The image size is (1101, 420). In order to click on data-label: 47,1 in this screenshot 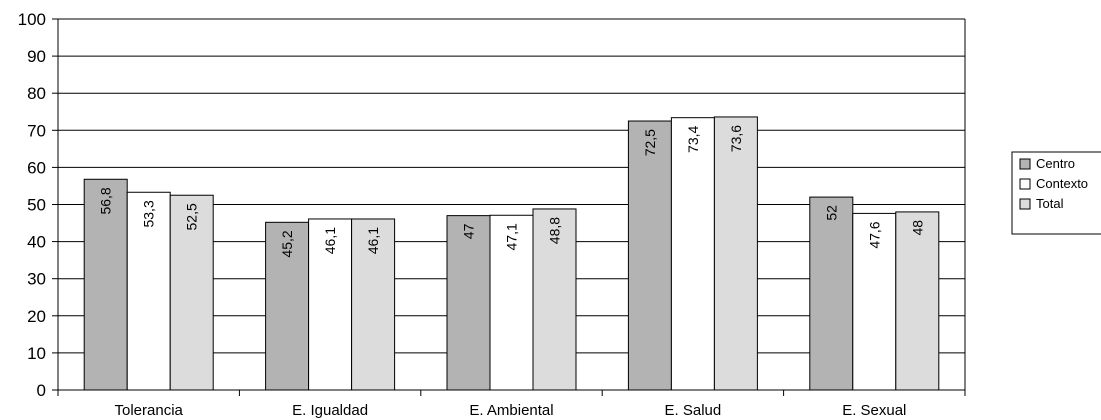, I will do `click(512, 236)`.